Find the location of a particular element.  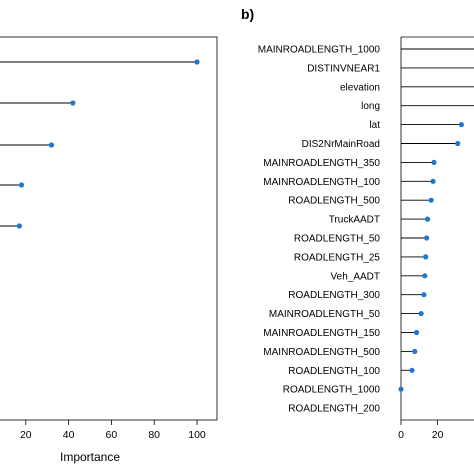

panel-b-variable-label: DISTINVNEAR1 is located at coordinates (343, 68).